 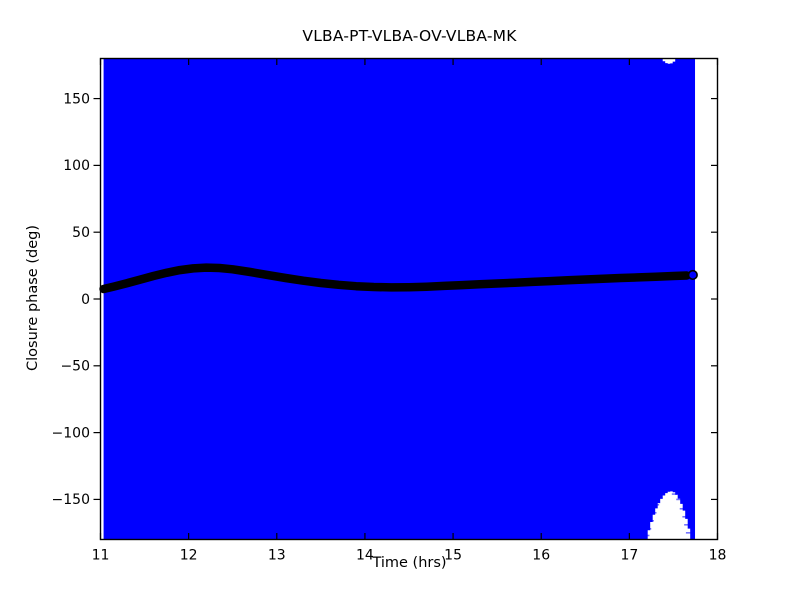 What do you see at coordinates (668, 61) in the screenshot?
I see `coverage-gap-top` at bounding box center [668, 61].